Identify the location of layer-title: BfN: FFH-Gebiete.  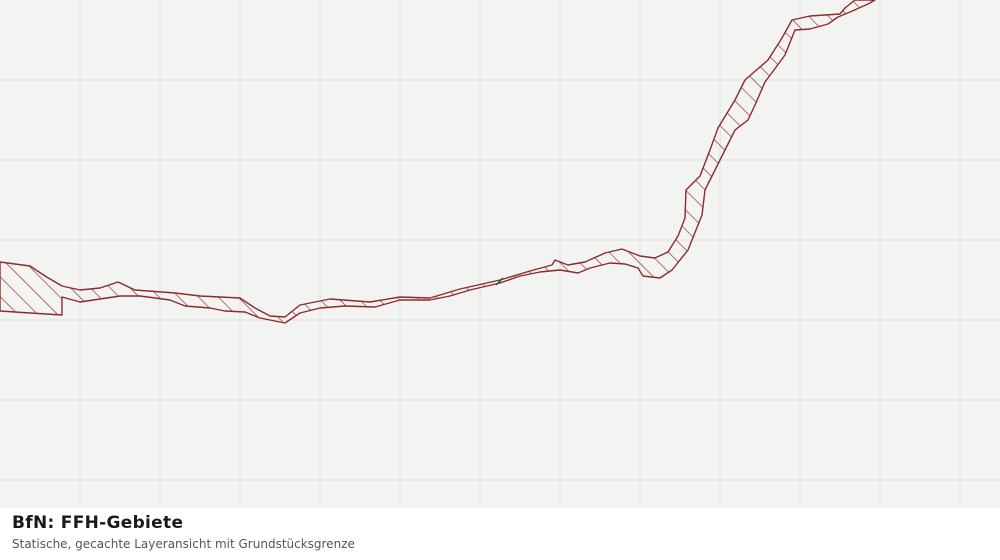
(98, 523).